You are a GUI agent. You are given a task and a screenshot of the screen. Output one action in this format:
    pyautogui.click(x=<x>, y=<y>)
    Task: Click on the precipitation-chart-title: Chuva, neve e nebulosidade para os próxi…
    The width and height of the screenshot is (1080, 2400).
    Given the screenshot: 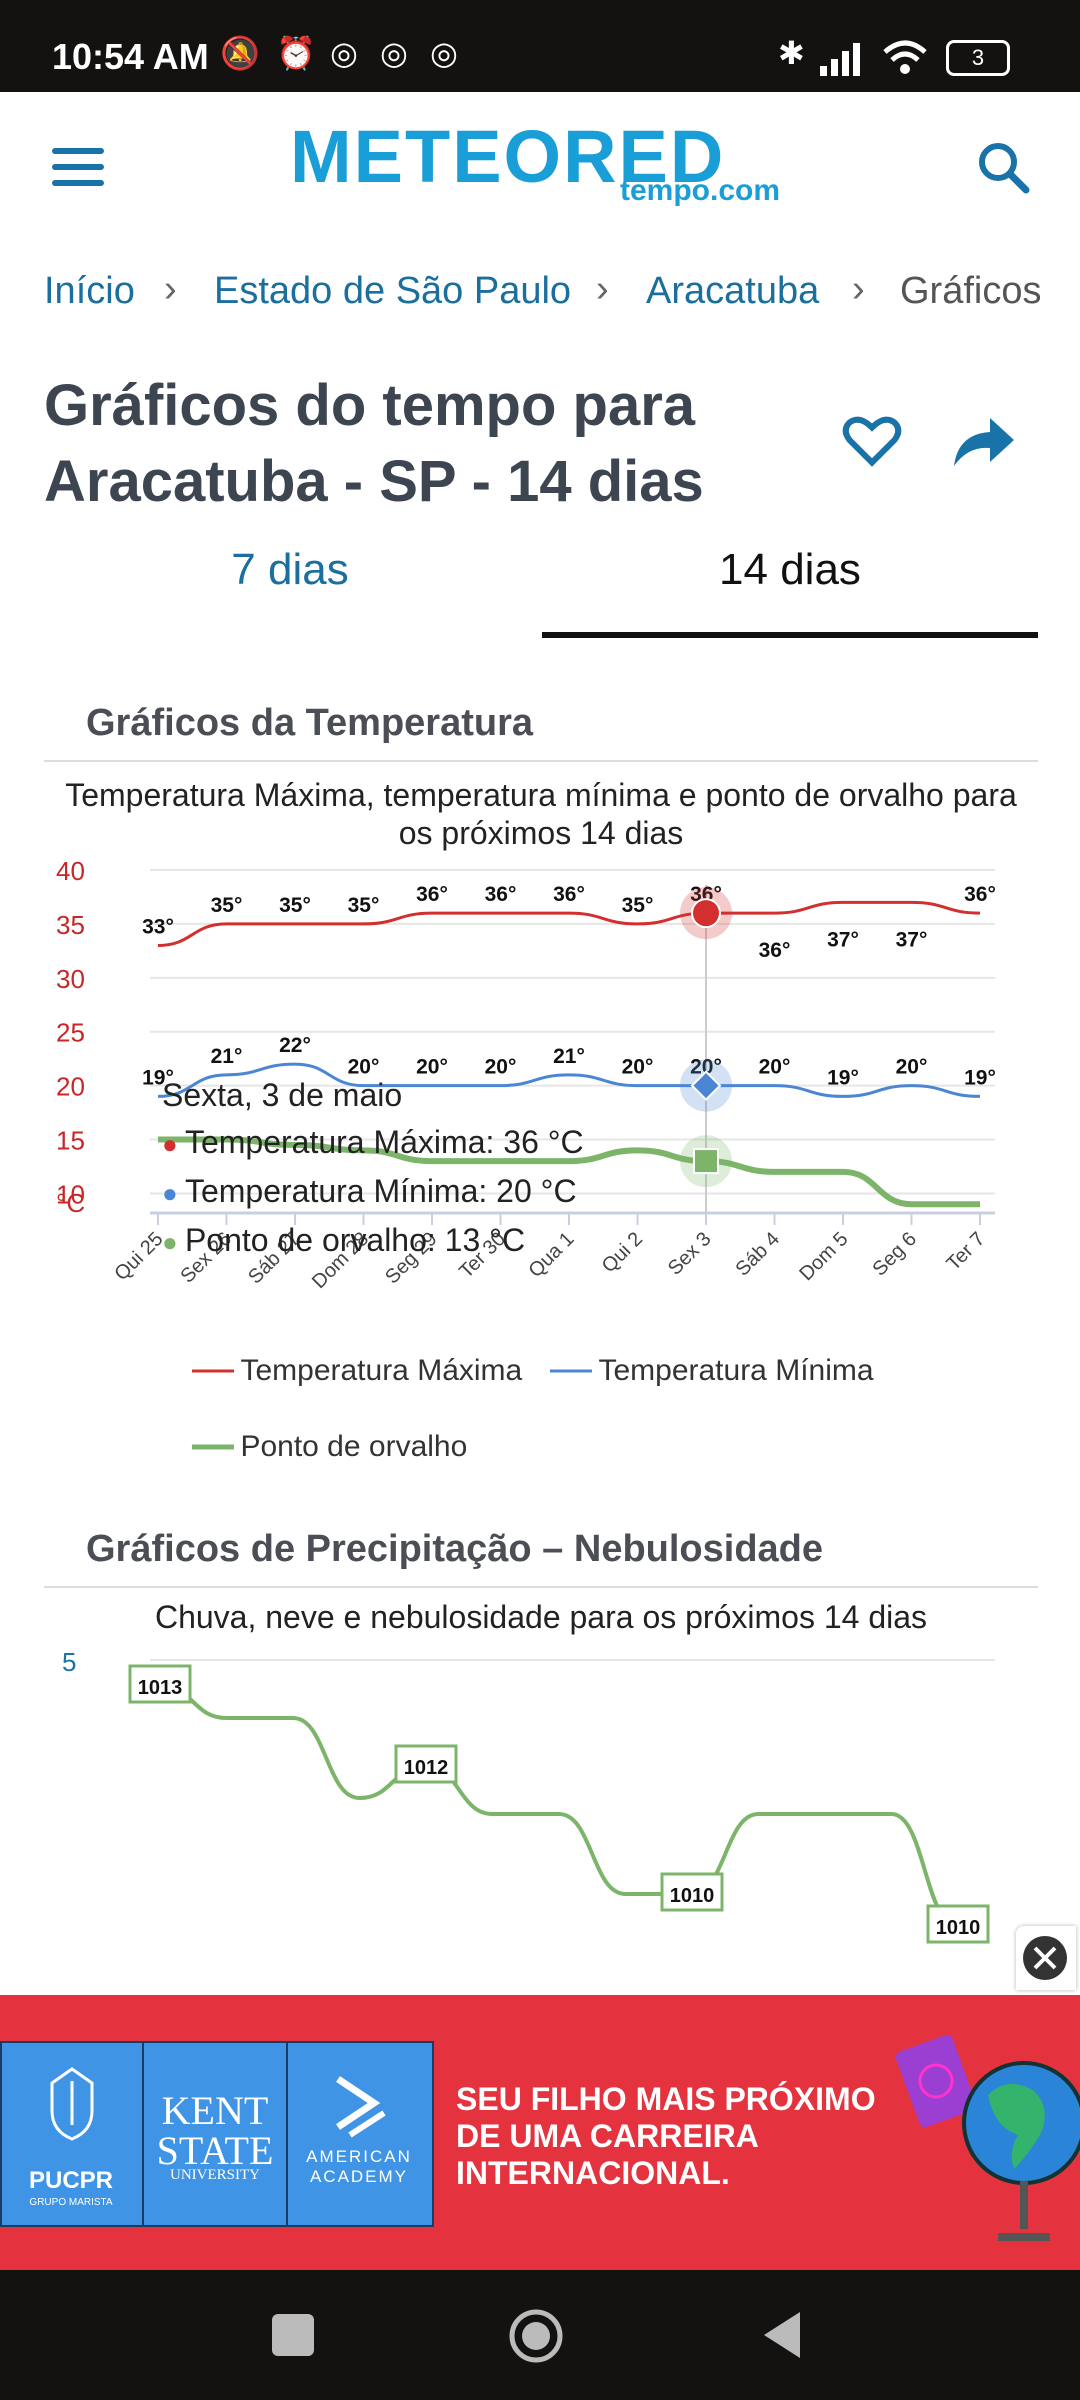 What is the action you would take?
    pyautogui.click(x=541, y=1617)
    